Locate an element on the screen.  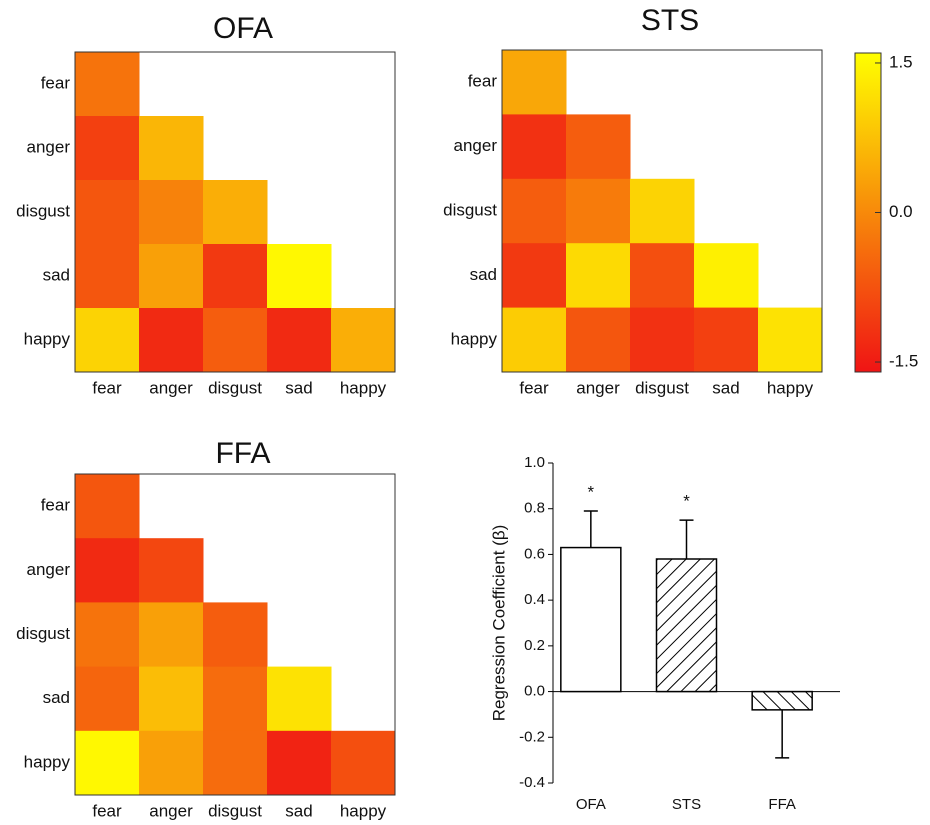
y-tick-label: -0.2 is located at coordinates (532, 736).